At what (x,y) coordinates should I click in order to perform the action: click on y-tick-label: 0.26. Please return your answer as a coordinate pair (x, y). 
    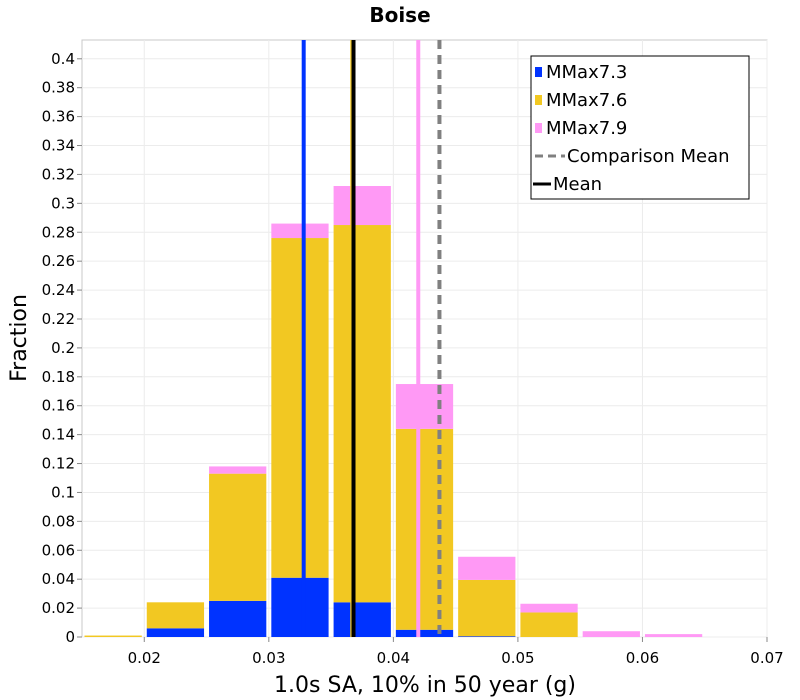
    Looking at the image, I should click on (58, 261).